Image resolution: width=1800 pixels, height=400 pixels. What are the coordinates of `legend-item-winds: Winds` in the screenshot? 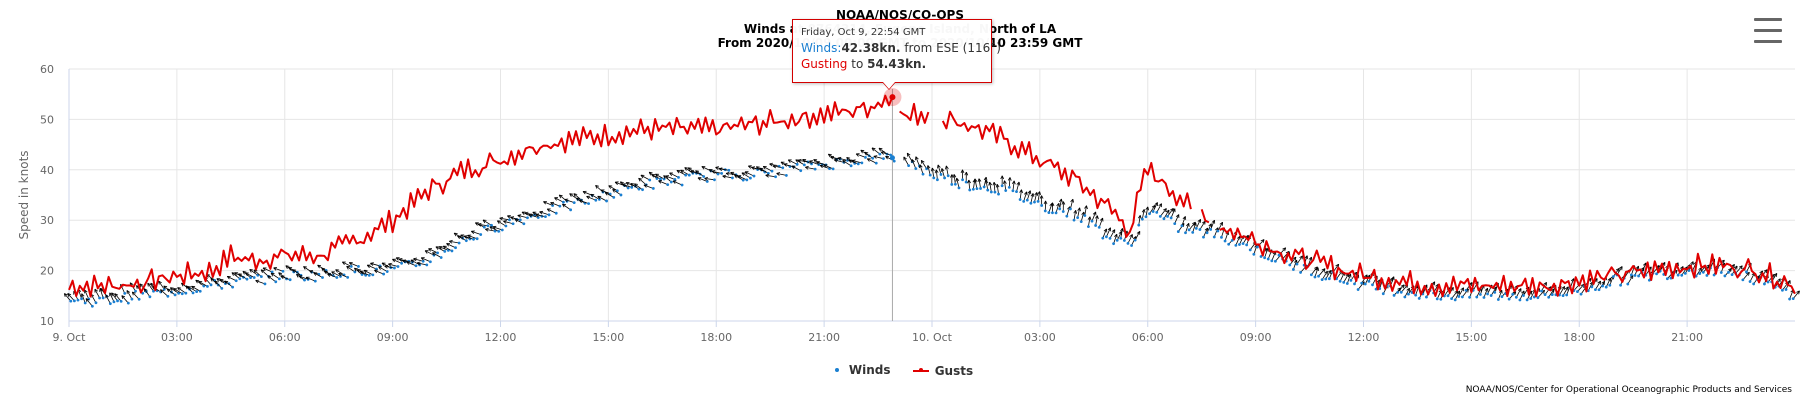 It's located at (859, 370).